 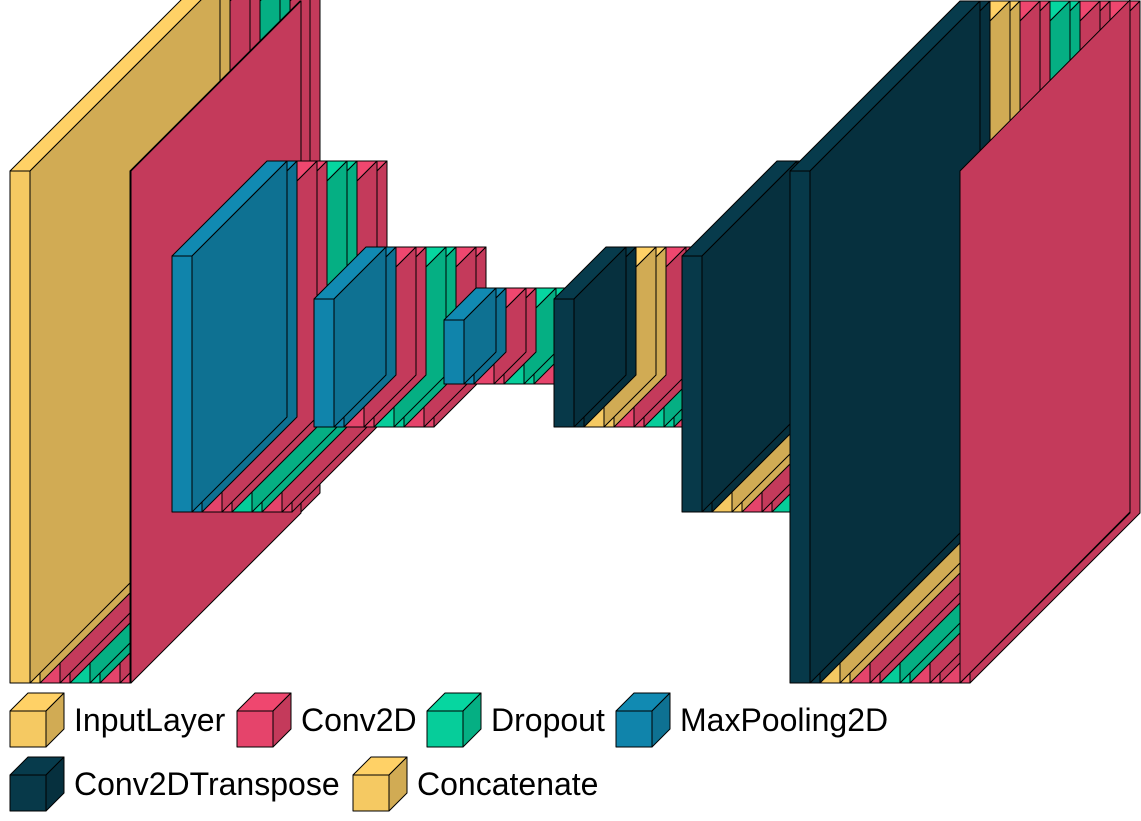 I want to click on legend-item-inputlayer: InputLayer, so click(x=117, y=720).